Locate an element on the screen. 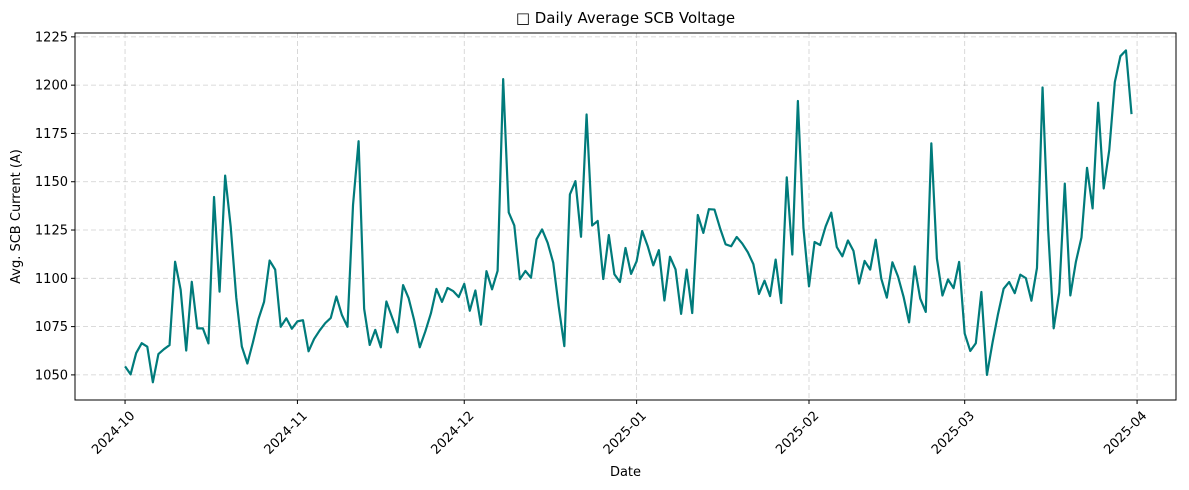 This screenshot has width=1189, height=490. y-tick-label: 1100 is located at coordinates (51, 279).